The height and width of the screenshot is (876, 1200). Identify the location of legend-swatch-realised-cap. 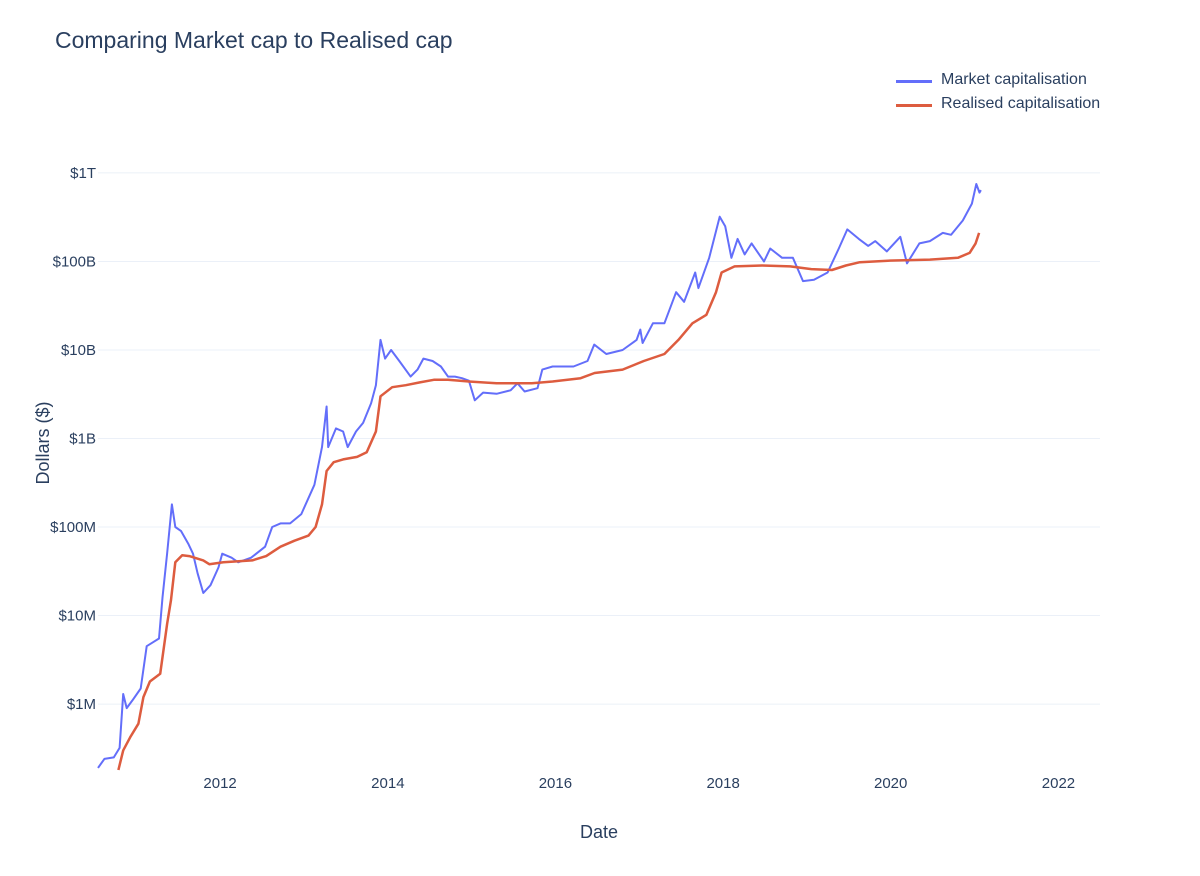
(914, 105).